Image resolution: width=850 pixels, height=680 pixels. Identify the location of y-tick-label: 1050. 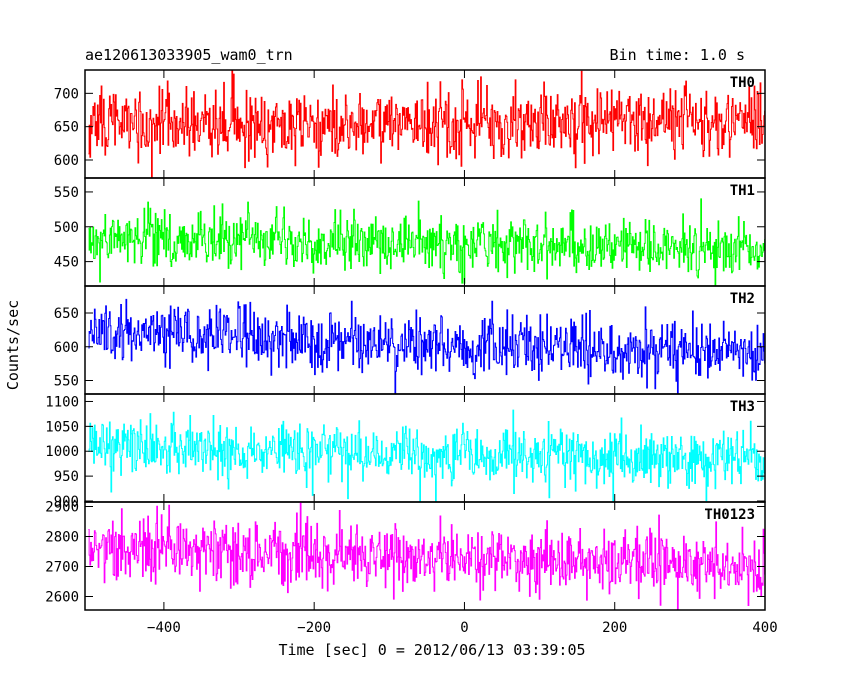
(62, 427).